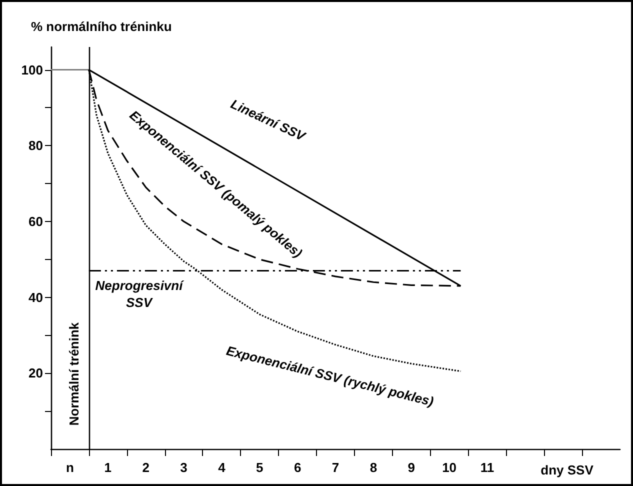  Describe the element at coordinates (35, 221) in the screenshot. I see `y-tick-label: 60` at that location.